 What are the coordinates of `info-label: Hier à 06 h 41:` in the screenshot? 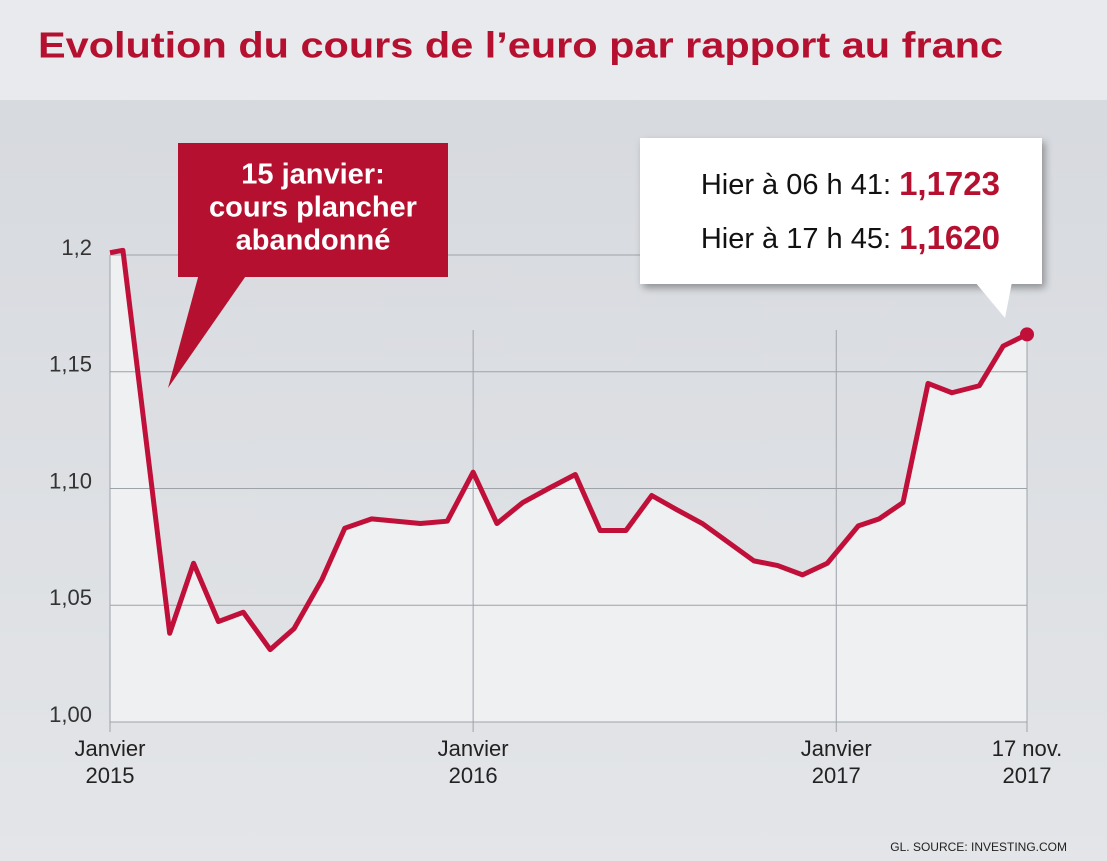 It's located at (796, 185).